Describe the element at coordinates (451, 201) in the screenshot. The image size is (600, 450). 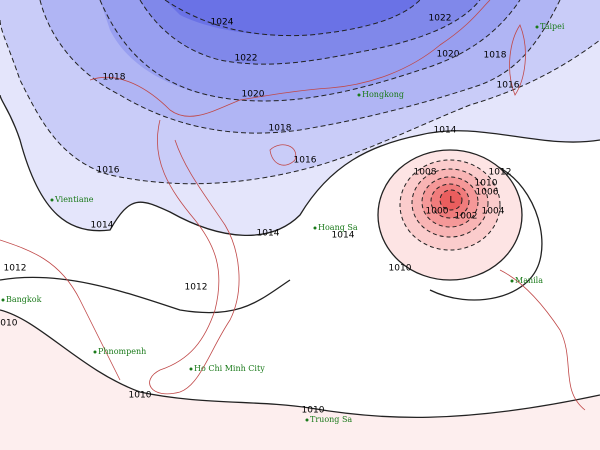
I see `low-label: L` at that location.